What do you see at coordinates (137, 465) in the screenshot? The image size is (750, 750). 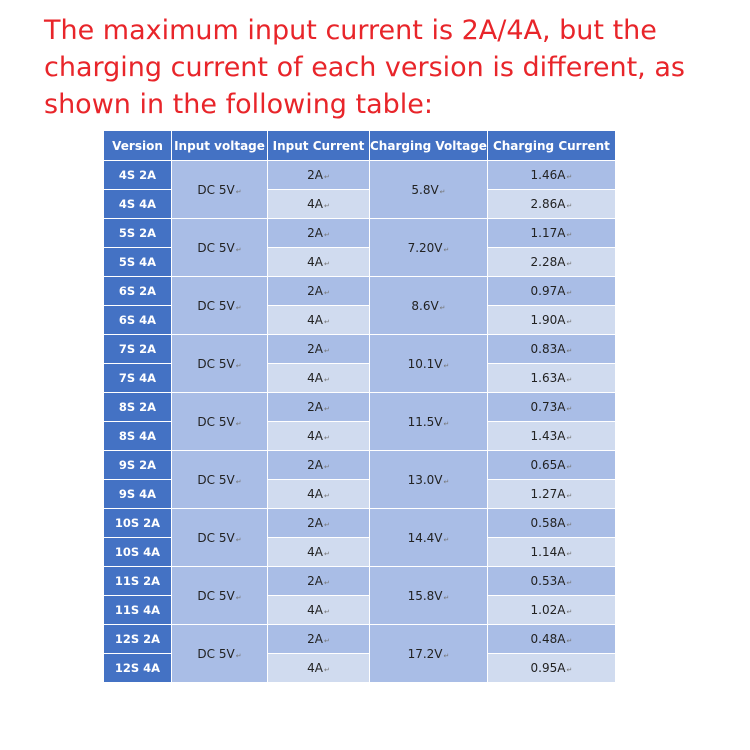 I see `version-cell: 9S 2A` at bounding box center [137, 465].